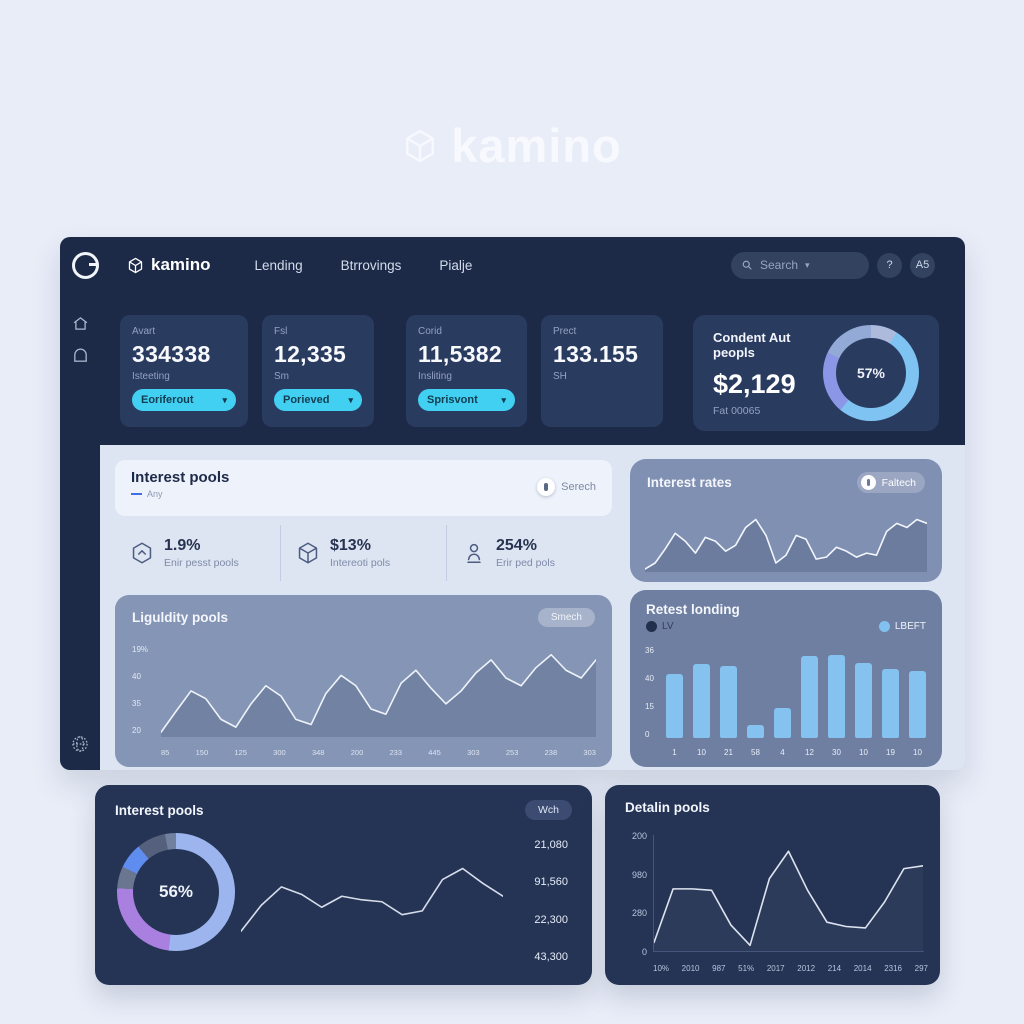 This screenshot has width=1024, height=1024. What do you see at coordinates (536, 145) in the screenshot?
I see `watermark-brand-text: kamino` at bounding box center [536, 145].